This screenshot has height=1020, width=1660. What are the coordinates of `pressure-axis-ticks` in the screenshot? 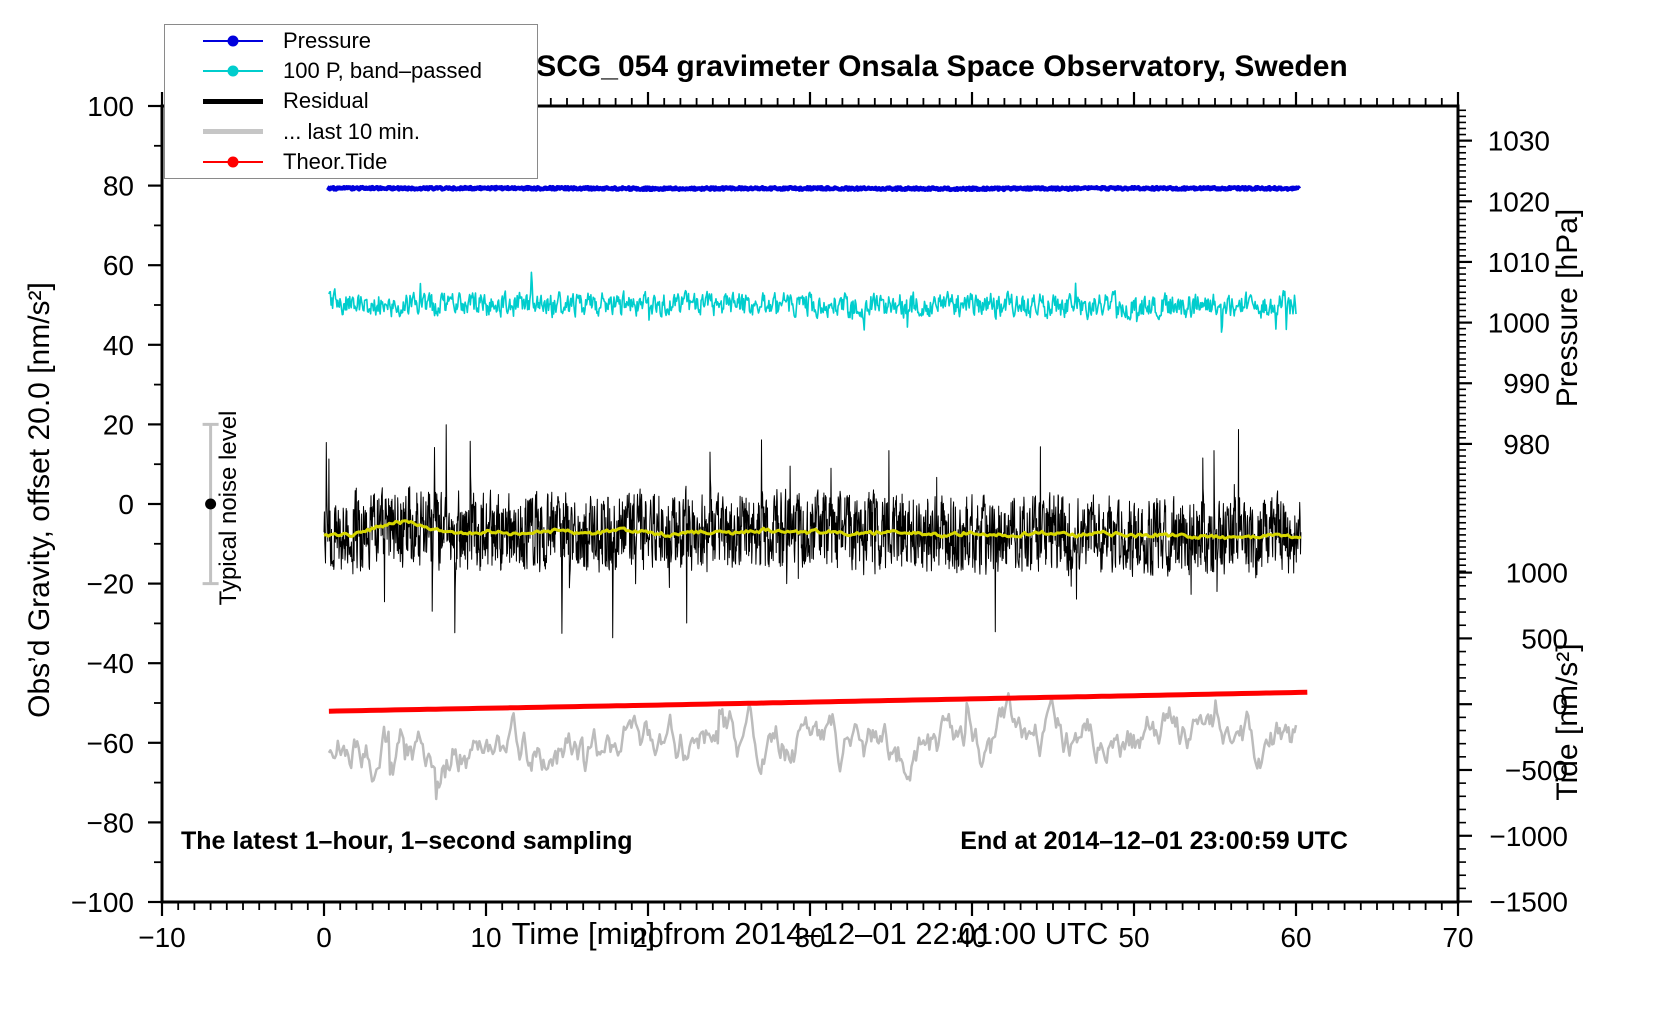 It's located at (1465, 344).